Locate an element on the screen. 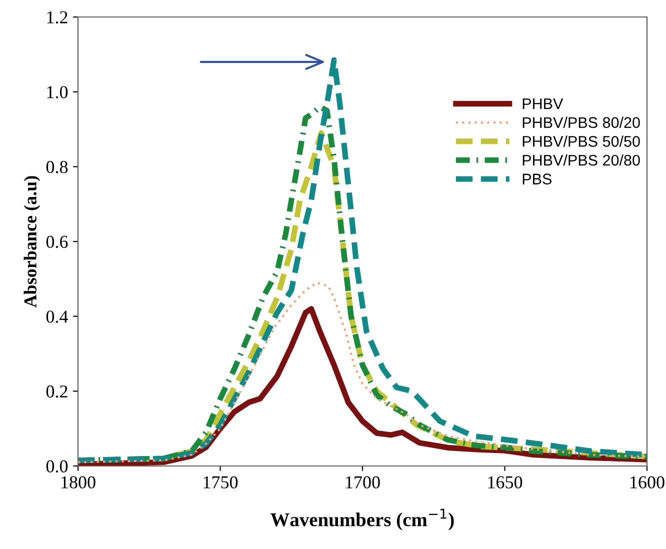  y-tick-label: 1.0 is located at coordinates (57, 92).